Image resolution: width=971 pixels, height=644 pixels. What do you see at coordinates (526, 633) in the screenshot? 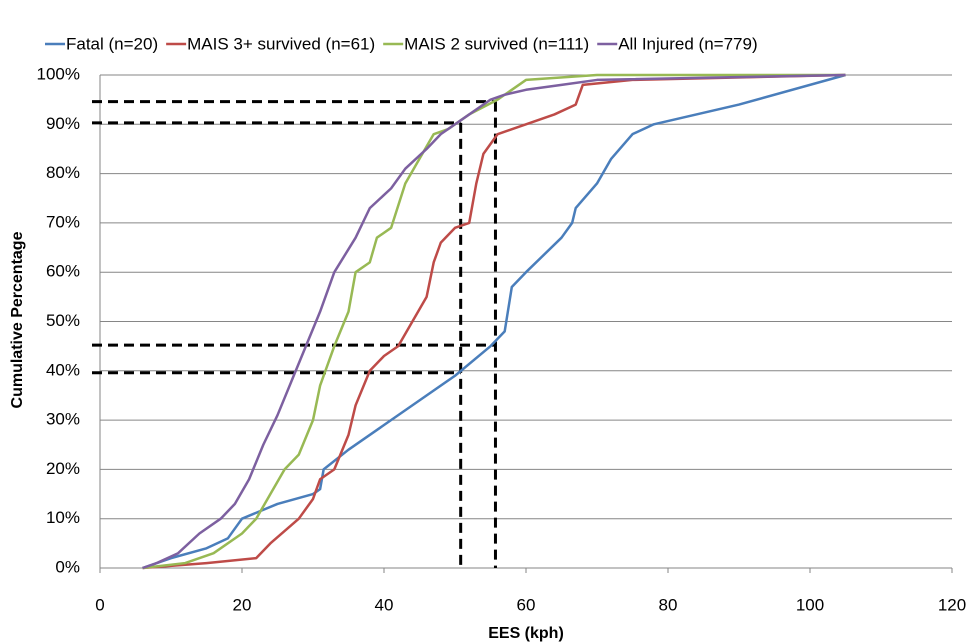
I see `x-axis-label: EES (kph)` at bounding box center [526, 633].